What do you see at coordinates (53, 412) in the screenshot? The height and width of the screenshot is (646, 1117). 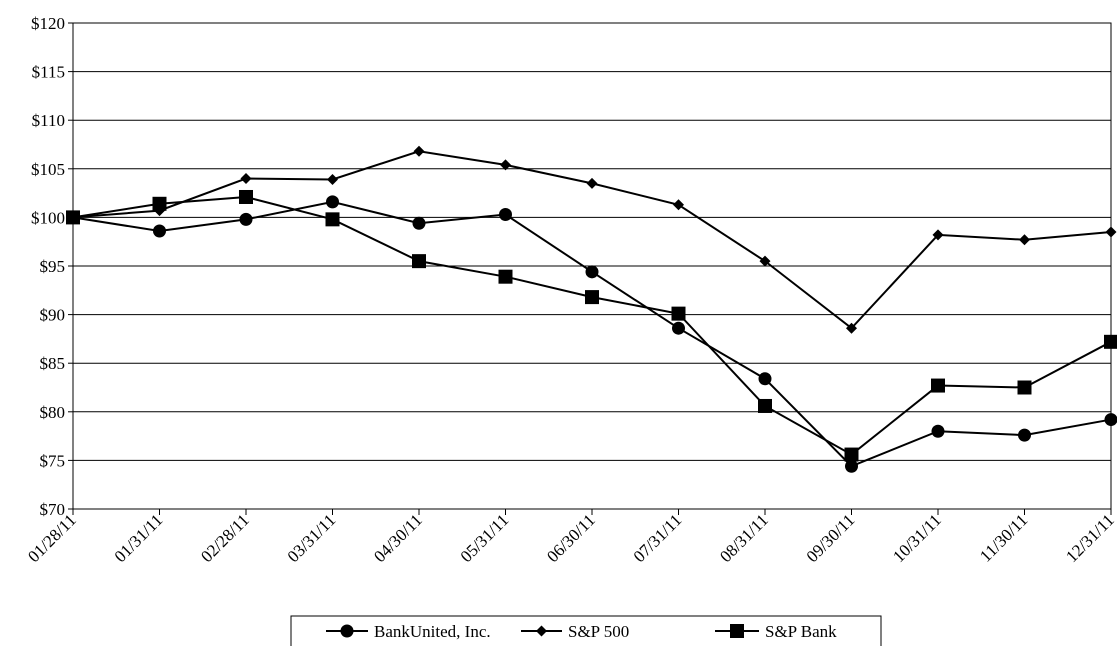 I see `y-tick-label: $80` at bounding box center [53, 412].